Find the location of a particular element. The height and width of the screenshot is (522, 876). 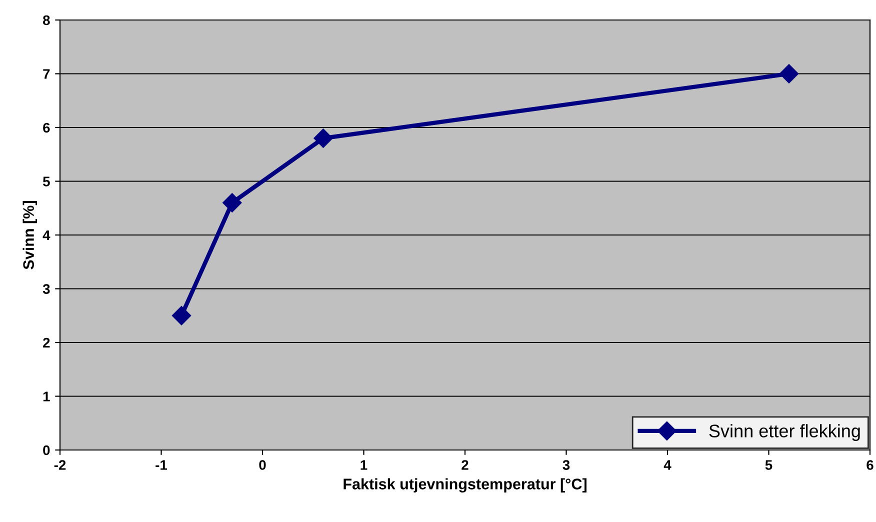

x-tick-label: 3 is located at coordinates (566, 465).